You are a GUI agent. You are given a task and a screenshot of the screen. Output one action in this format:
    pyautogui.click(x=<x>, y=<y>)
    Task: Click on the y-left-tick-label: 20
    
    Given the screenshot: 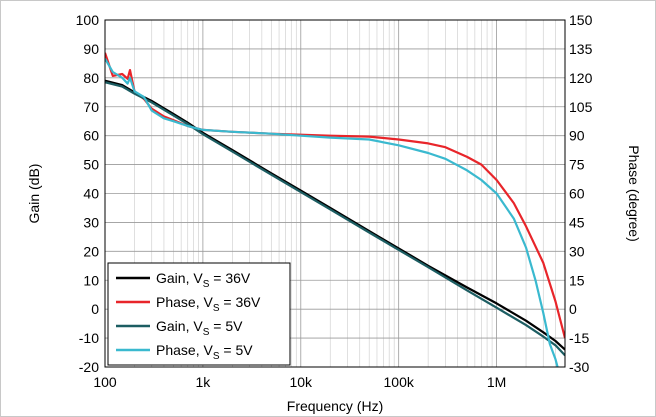 What is the action you would take?
    pyautogui.click(x=91, y=251)
    